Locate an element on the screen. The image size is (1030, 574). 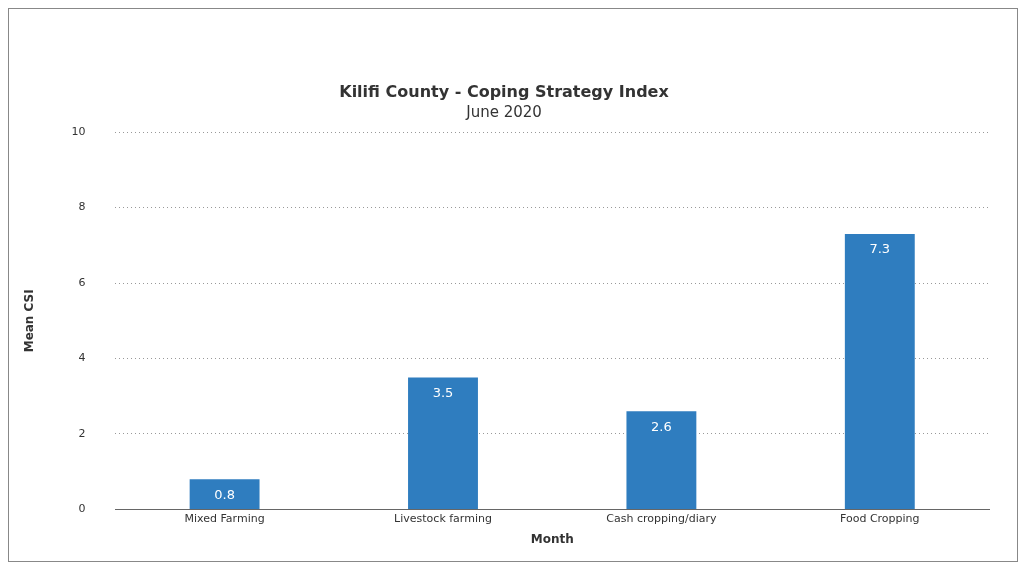
y-tick-label: 10 is located at coordinates (78, 132).